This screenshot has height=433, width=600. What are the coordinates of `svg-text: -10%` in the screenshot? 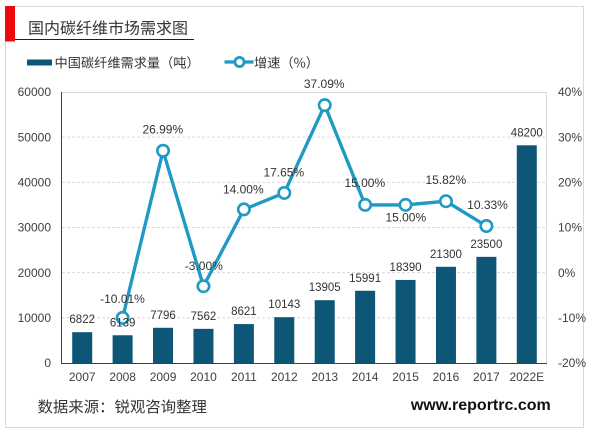 It's located at (572, 318).